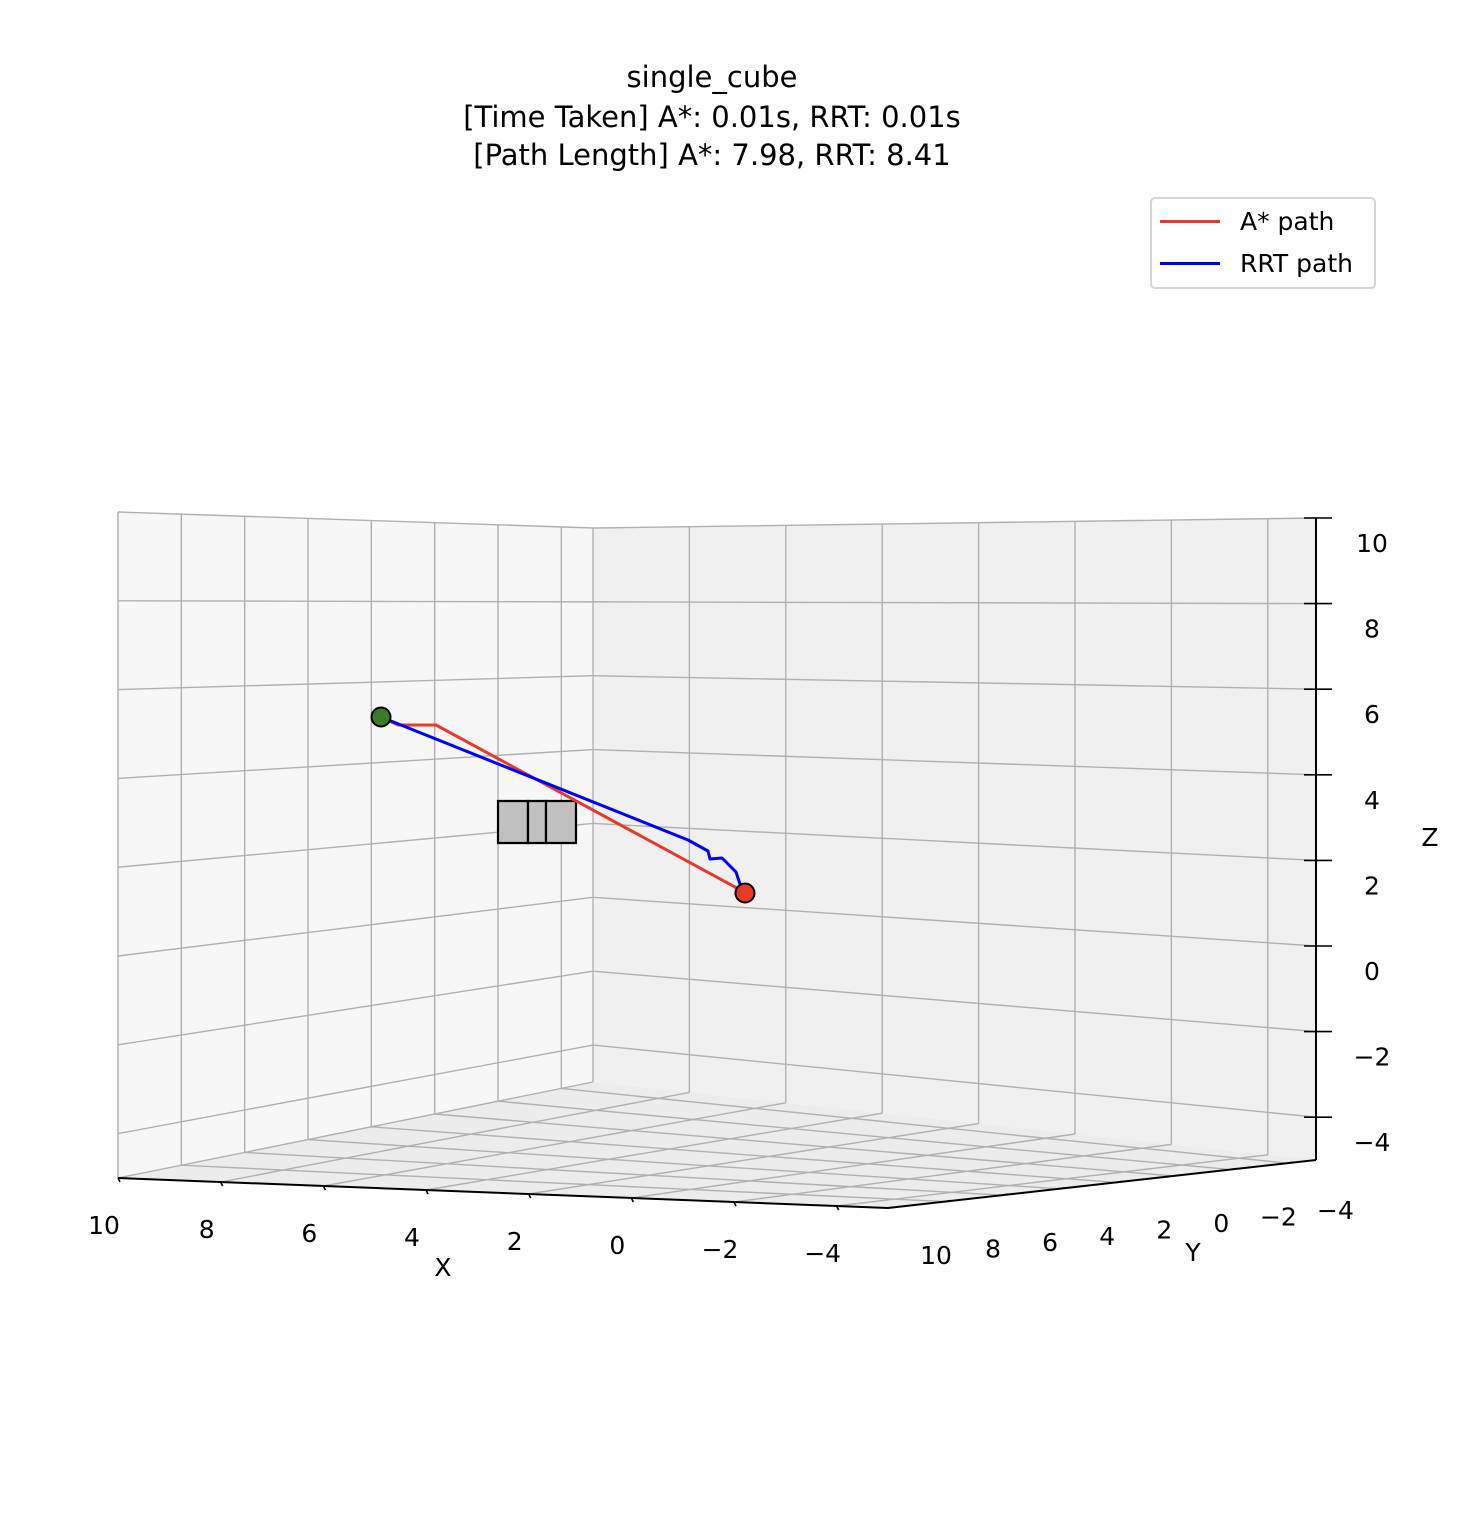  I want to click on legend-entry-rrt: RRT path, so click(1256, 263).